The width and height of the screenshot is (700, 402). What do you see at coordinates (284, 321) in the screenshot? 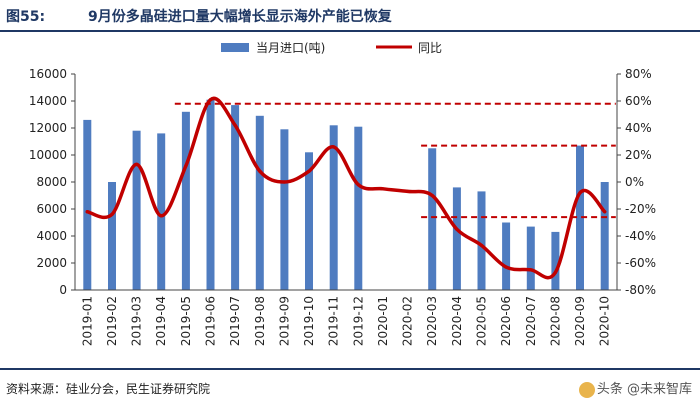
I see `x-tick-label: 2019-09` at bounding box center [284, 321].